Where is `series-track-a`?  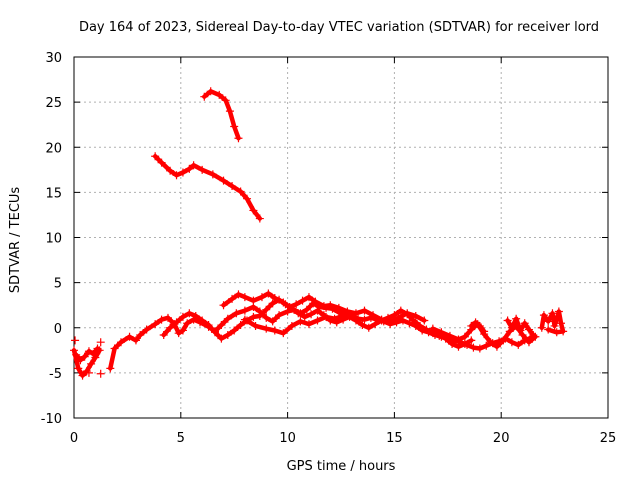 series-track-a is located at coordinates (221, 115).